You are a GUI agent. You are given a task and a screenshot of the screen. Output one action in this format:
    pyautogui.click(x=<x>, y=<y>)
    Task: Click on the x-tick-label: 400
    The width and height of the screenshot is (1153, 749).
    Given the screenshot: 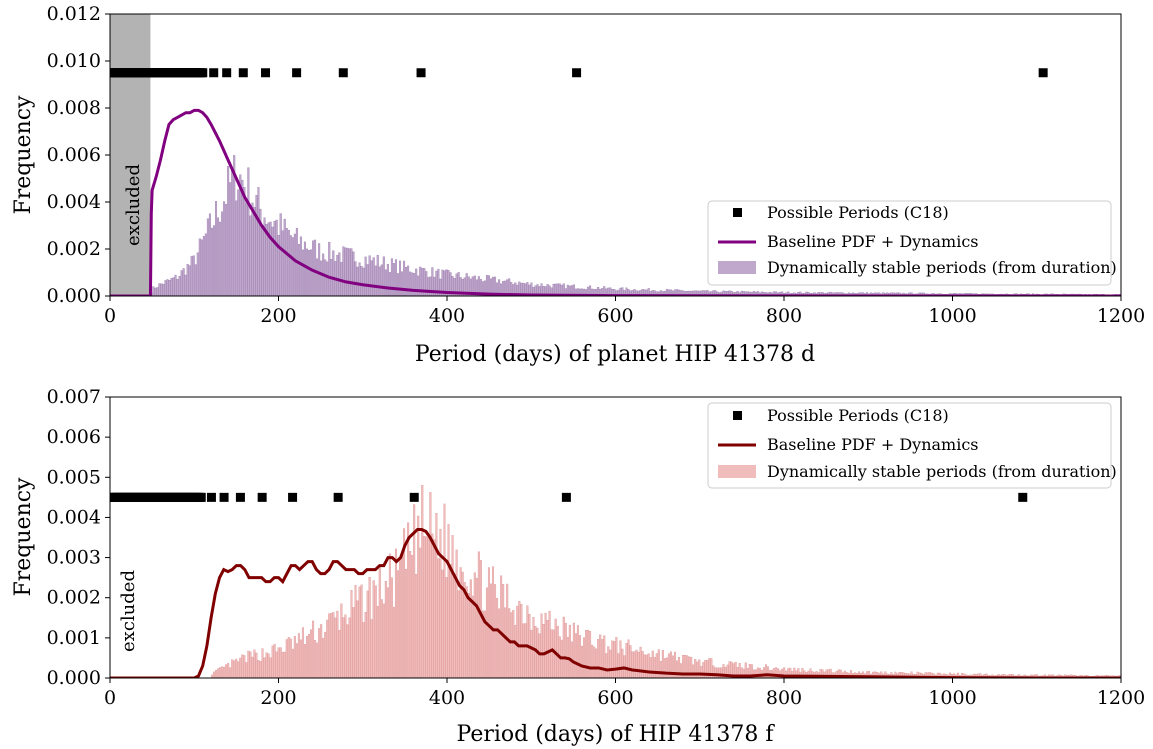 What is the action you would take?
    pyautogui.click(x=447, y=316)
    